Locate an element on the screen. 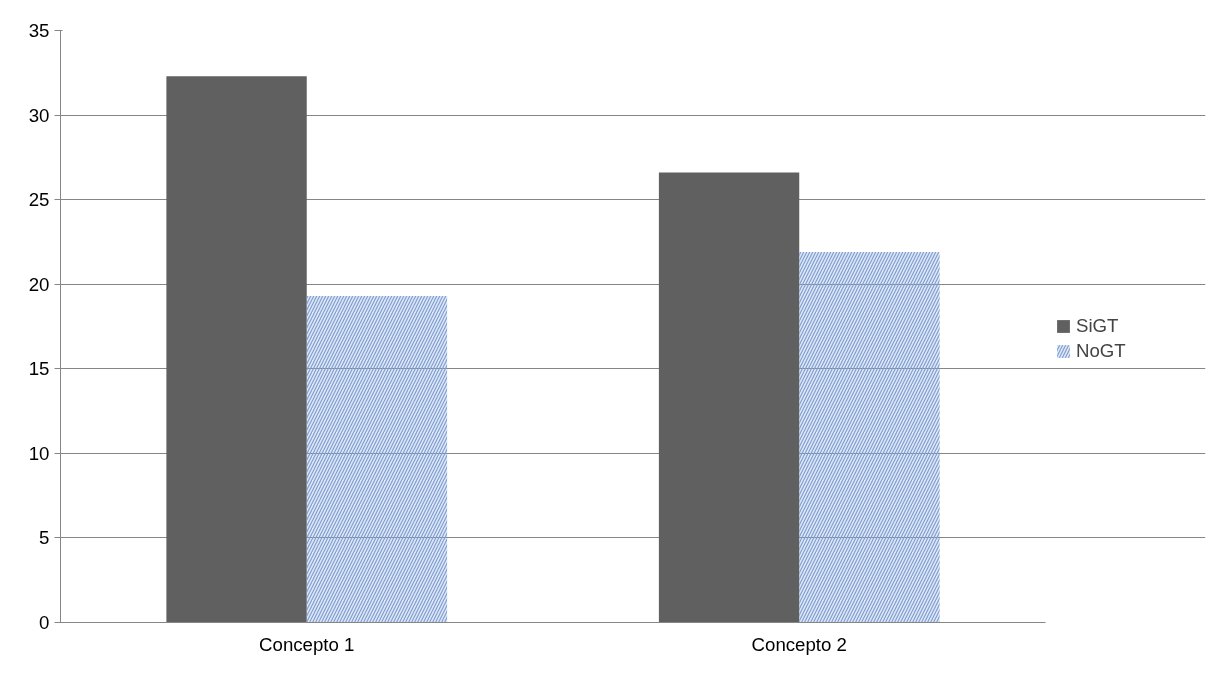  y-tick-label: 25 is located at coordinates (39, 200).